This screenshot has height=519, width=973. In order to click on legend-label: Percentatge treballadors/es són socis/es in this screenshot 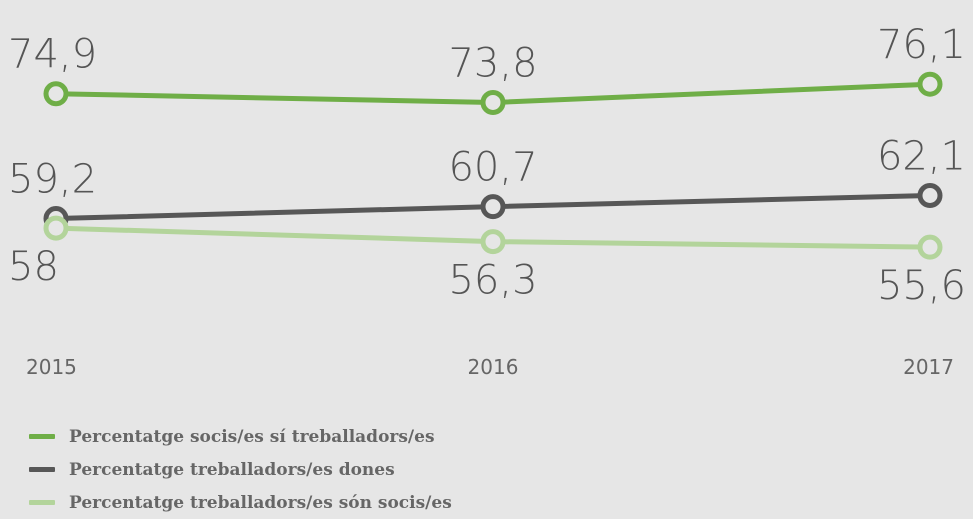, I will do `click(260, 502)`.